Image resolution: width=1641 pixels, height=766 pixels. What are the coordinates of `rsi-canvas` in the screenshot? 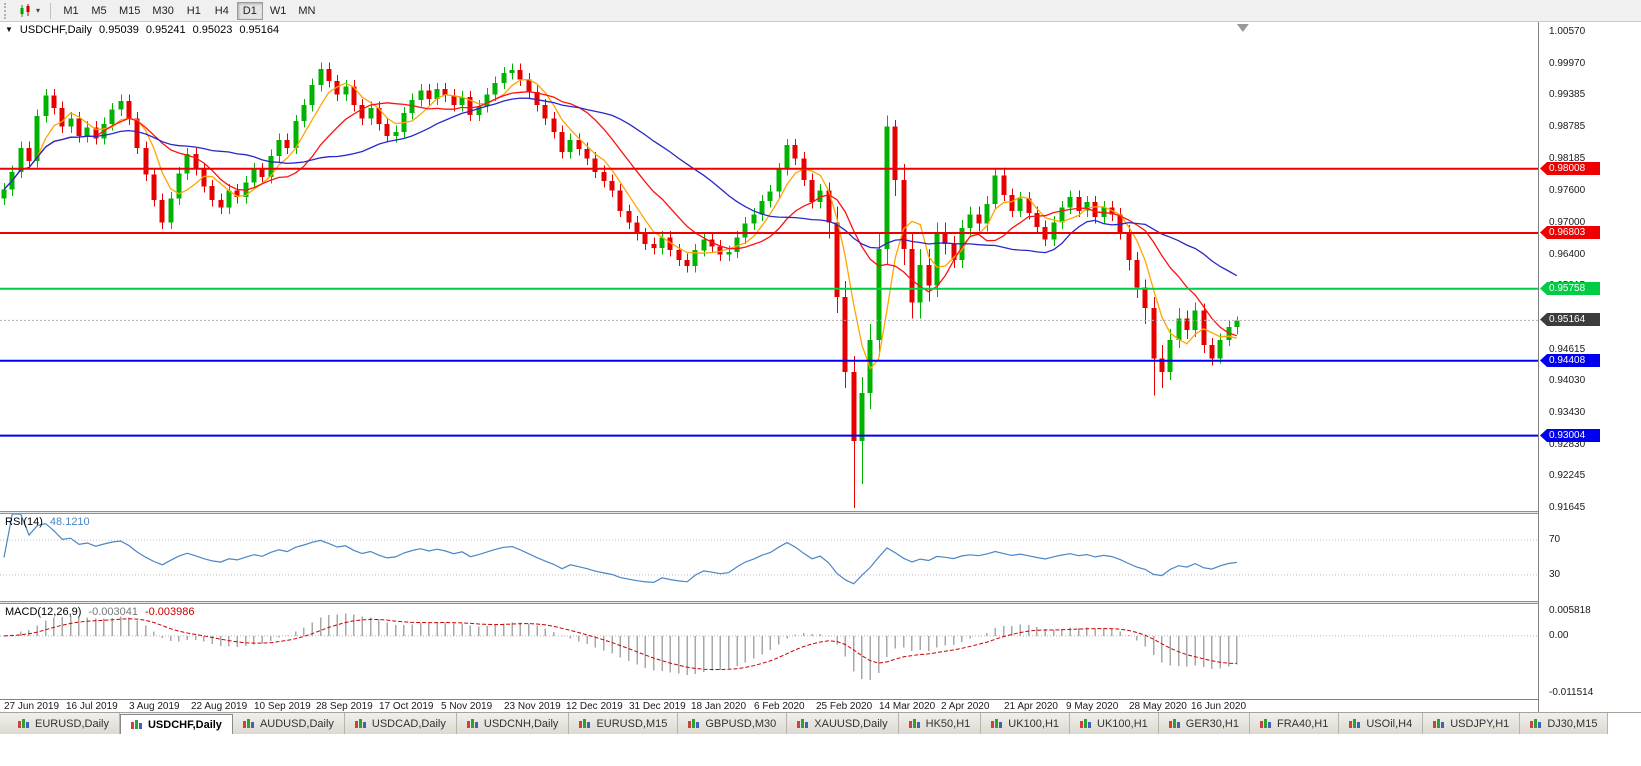 It's located at (769, 557).